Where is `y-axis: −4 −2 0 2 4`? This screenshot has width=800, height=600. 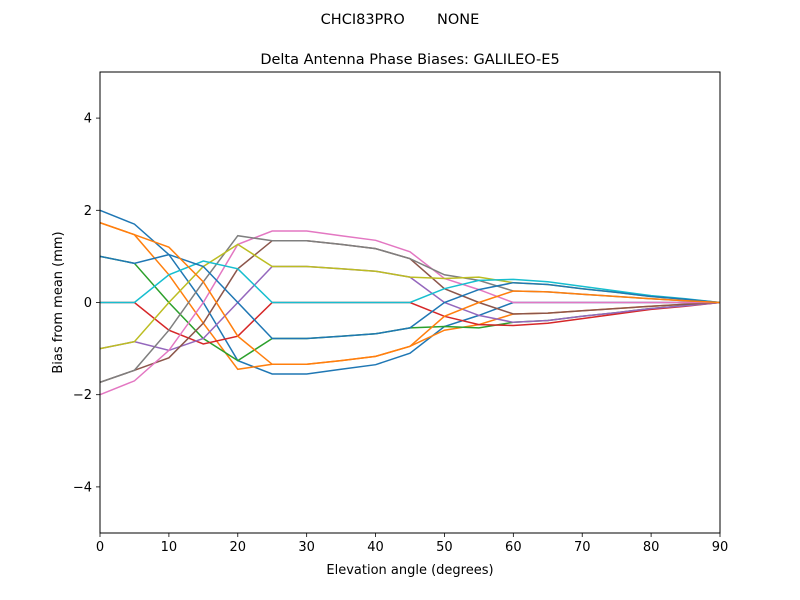
y-axis: −4 −2 0 2 4 is located at coordinates (86, 303).